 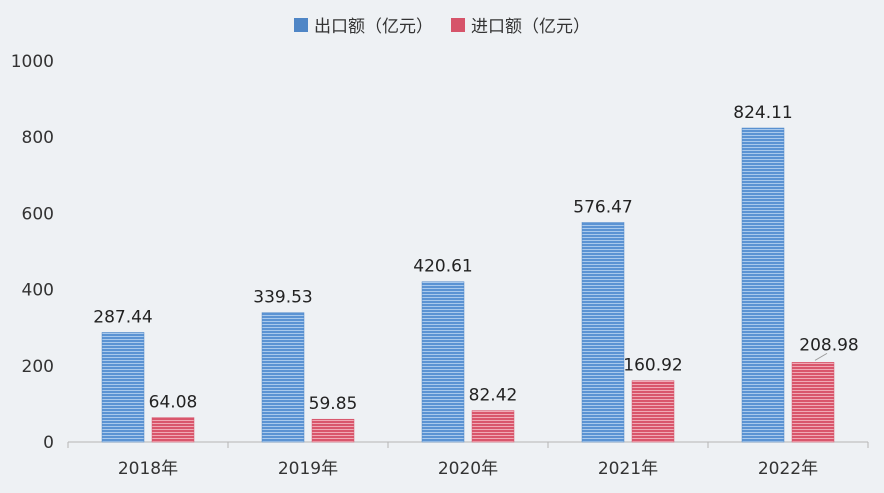 I want to click on data-label: 339.53, so click(x=282, y=298).